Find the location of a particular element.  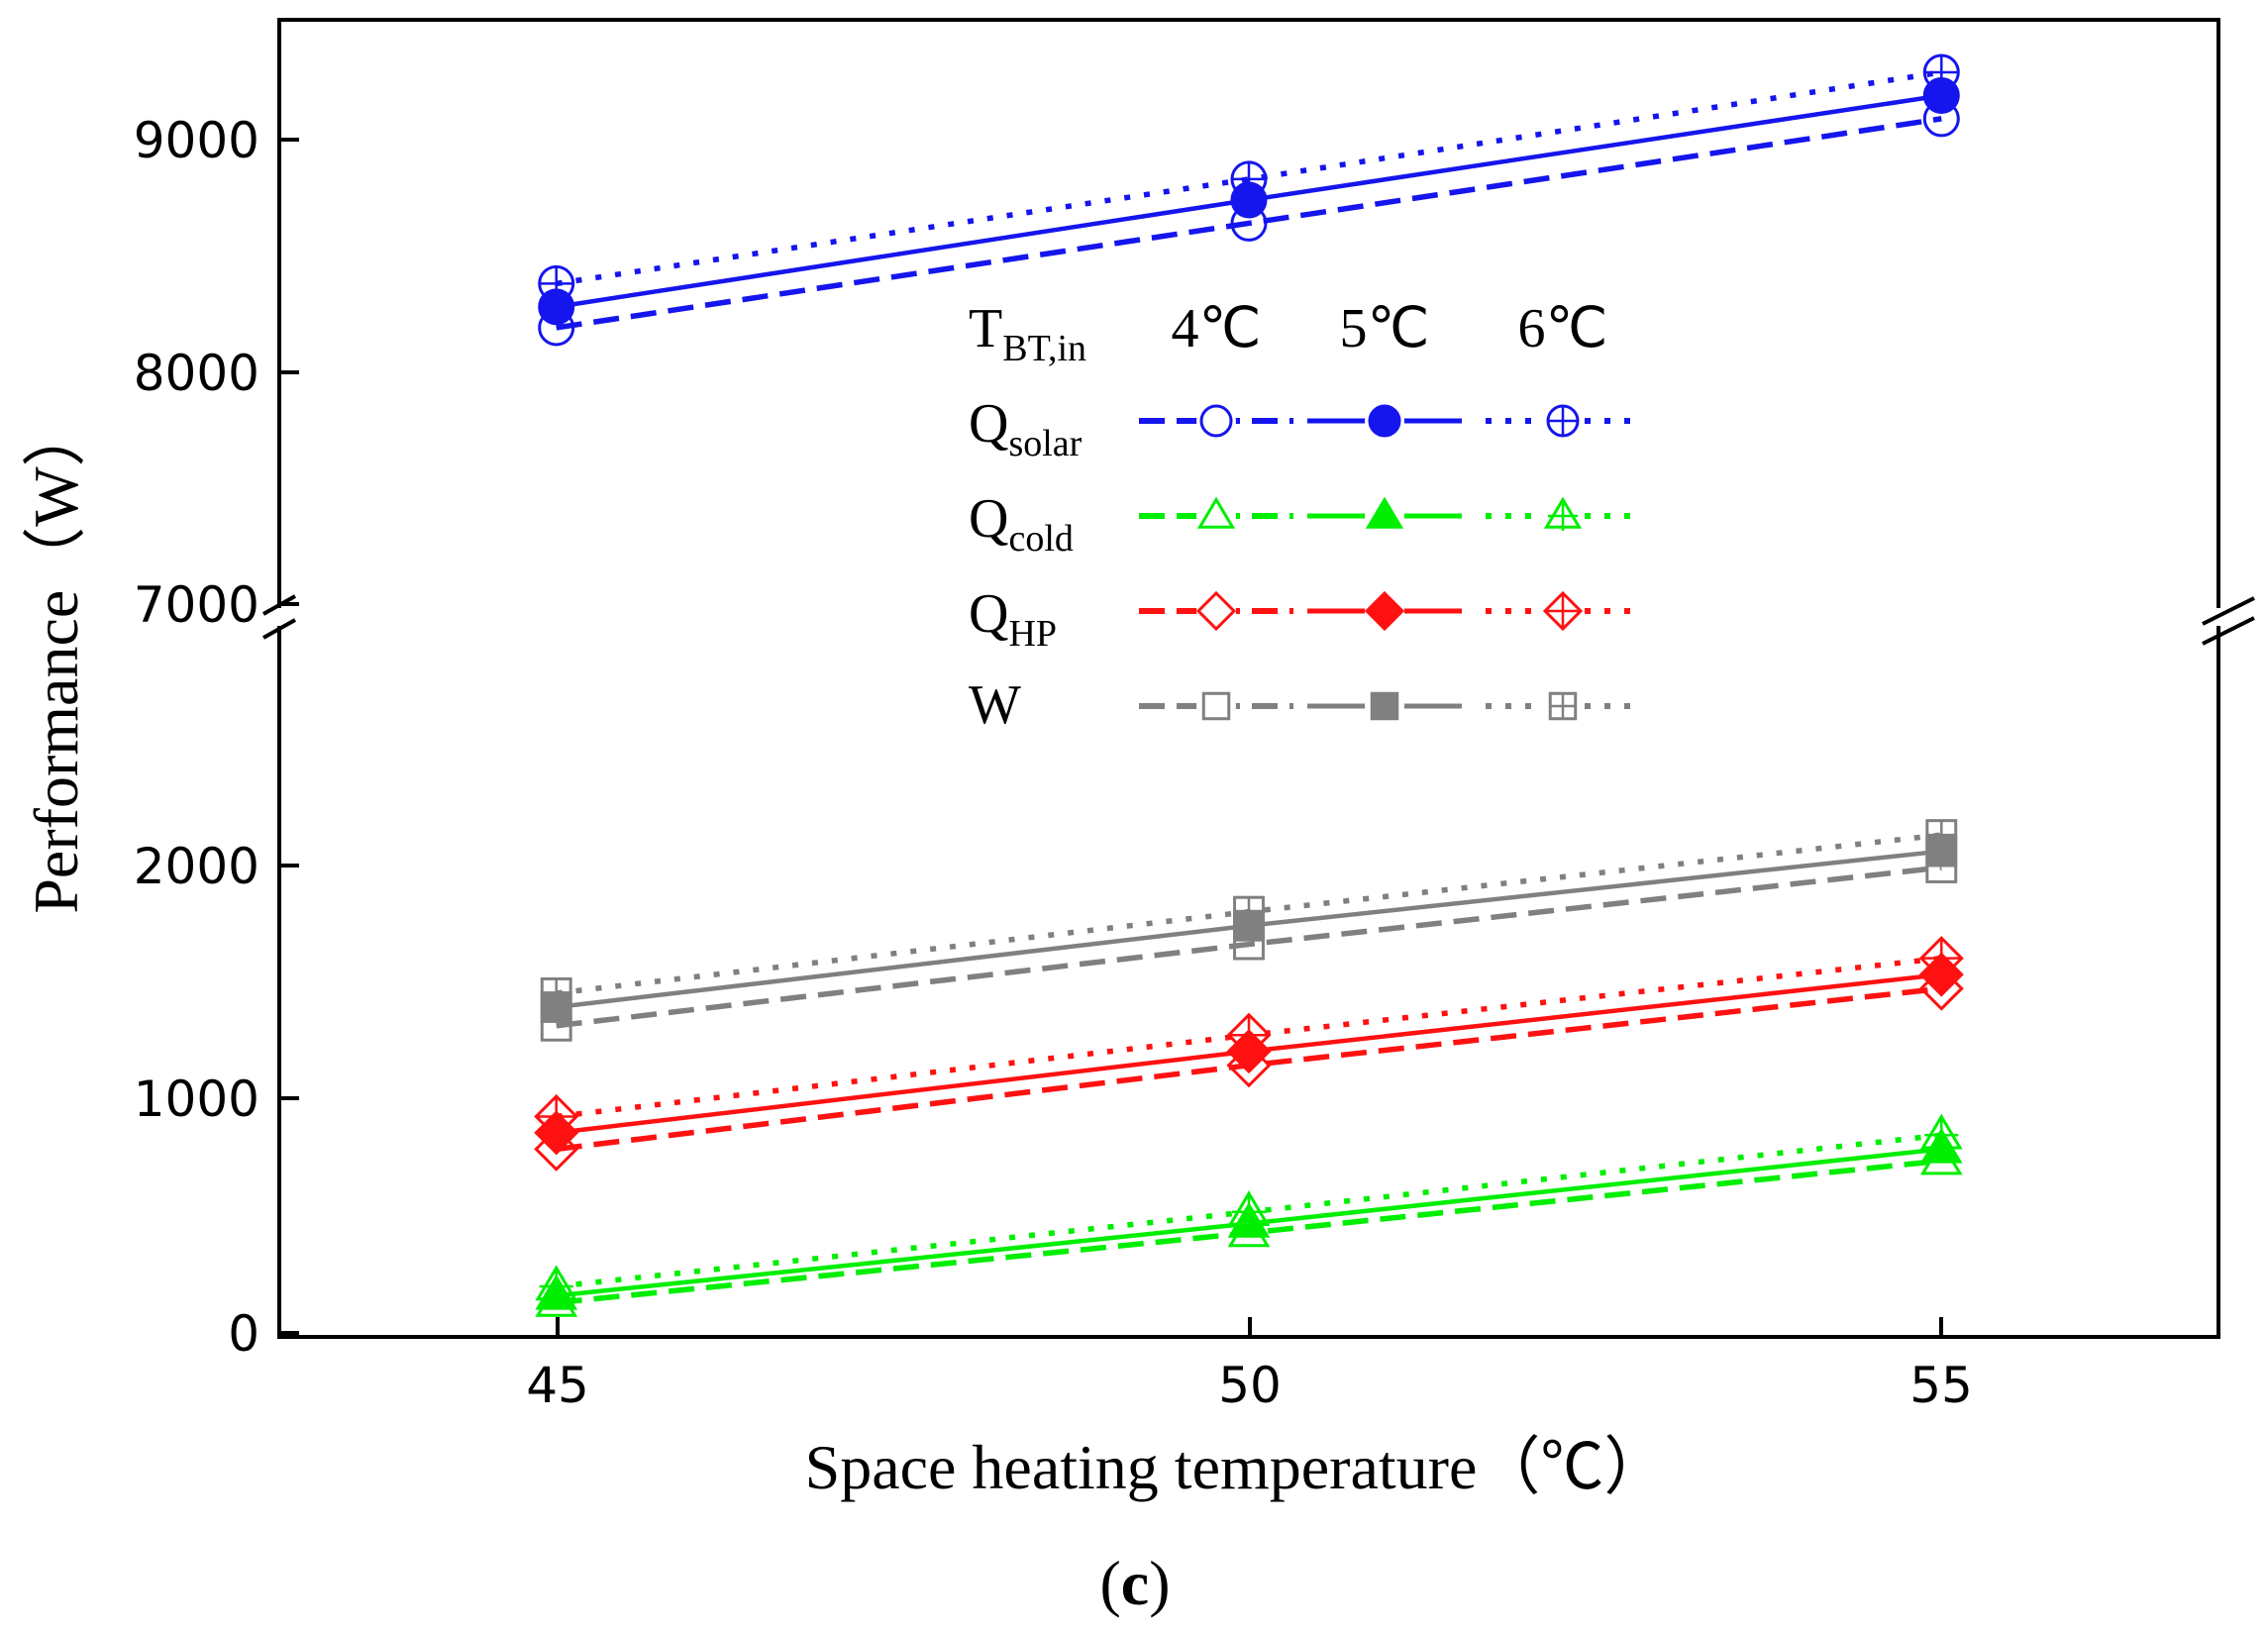

y-axis-break is located at coordinates (1258, 620).